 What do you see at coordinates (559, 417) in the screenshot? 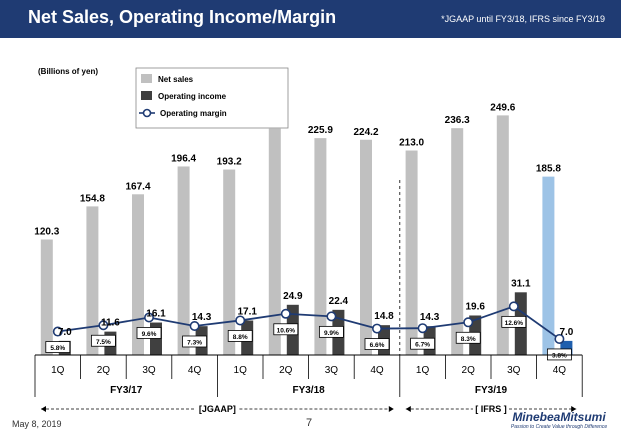
I see `logo-name: MinebeaMitsumi` at bounding box center [559, 417].